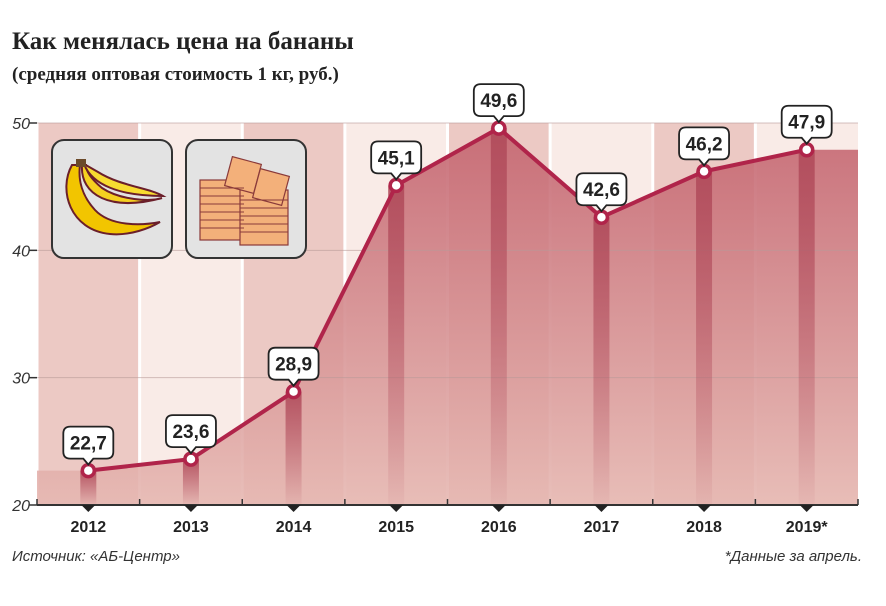  I want to click on footnote: *Данные за апрель., so click(793, 556).